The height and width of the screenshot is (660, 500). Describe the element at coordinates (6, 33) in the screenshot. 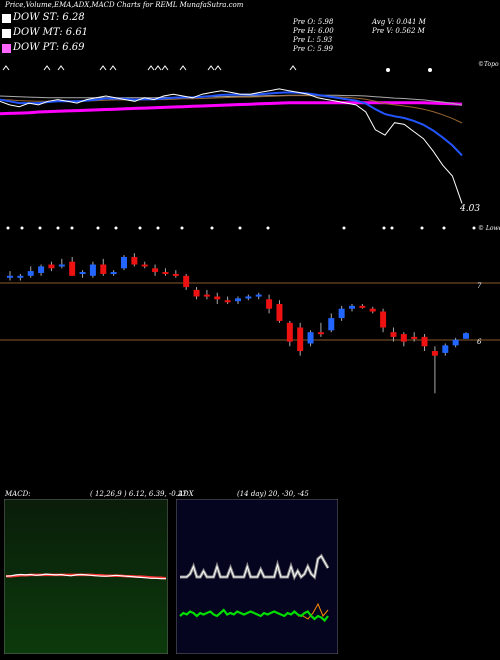

I see `legend-swatch-mt` at that location.